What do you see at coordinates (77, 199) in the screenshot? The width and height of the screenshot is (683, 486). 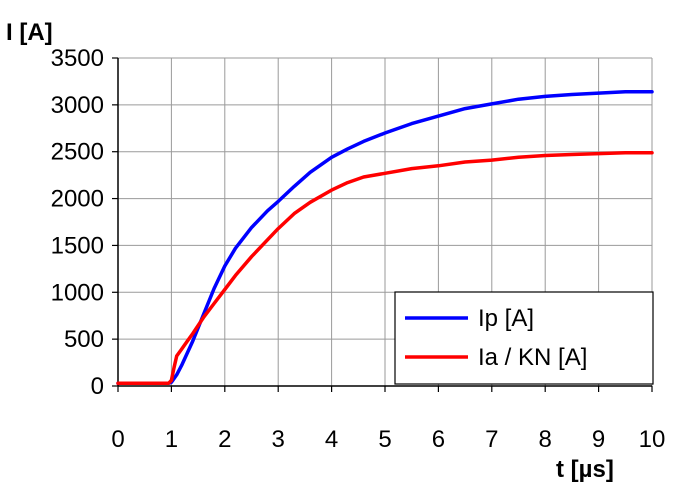 I see `y-tick-label: 2000` at bounding box center [77, 199].